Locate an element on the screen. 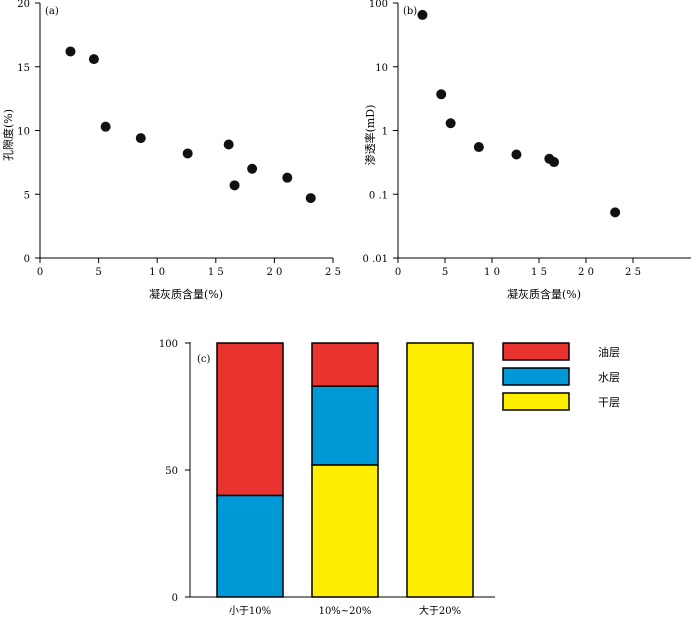 Image resolution: width=700 pixels, height=618 pixels. y-tick-label: 20 is located at coordinates (23, 5).